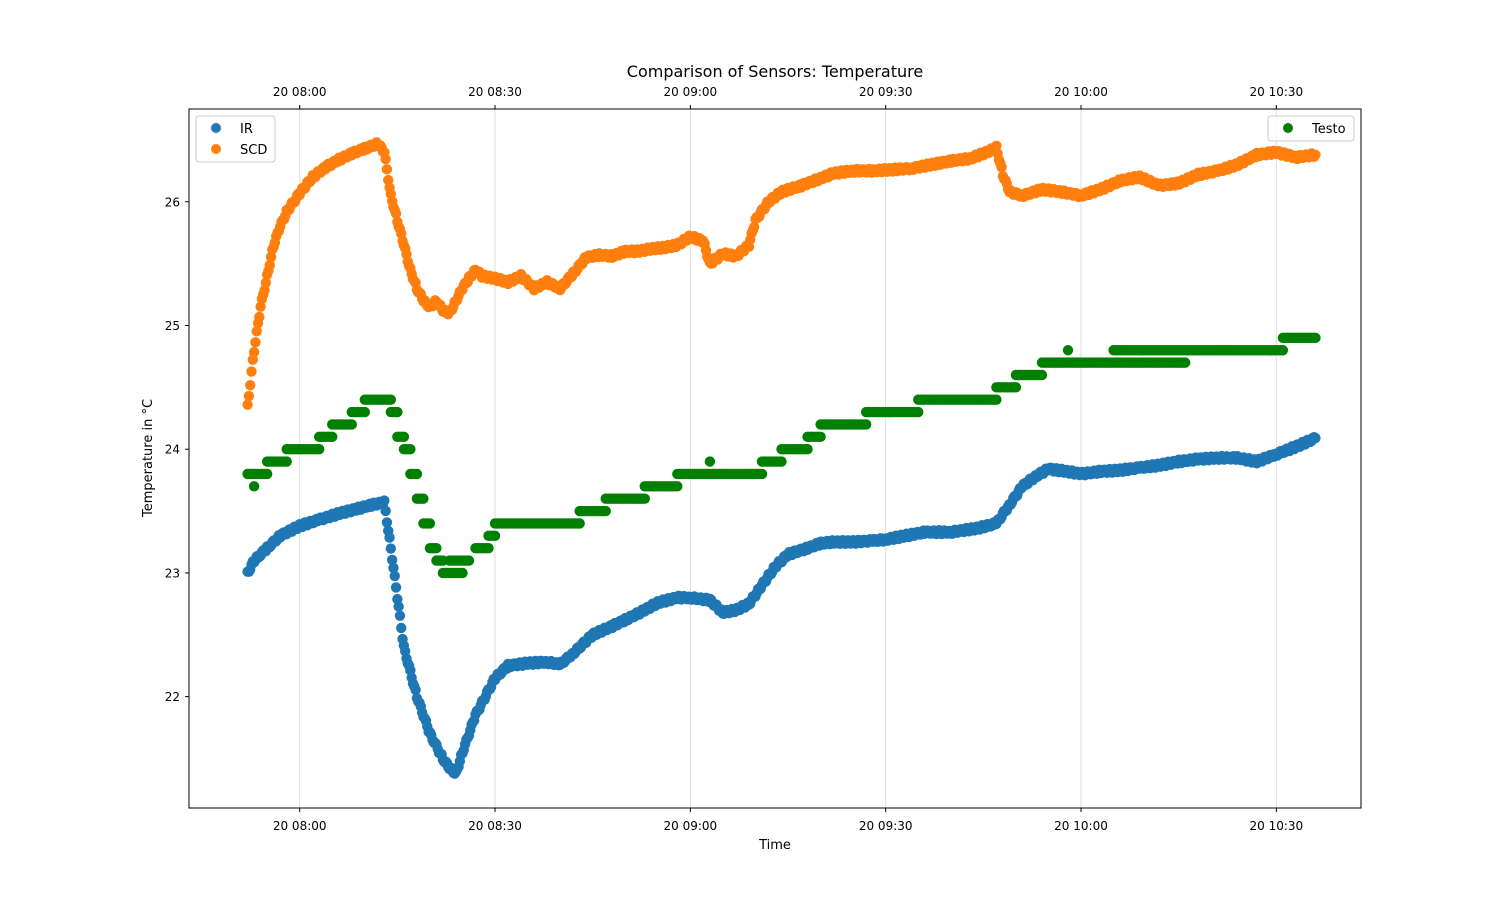 This screenshot has height=909, width=1512. Describe the element at coordinates (253, 150) in the screenshot. I see `legend-scd-label: SCD` at that location.